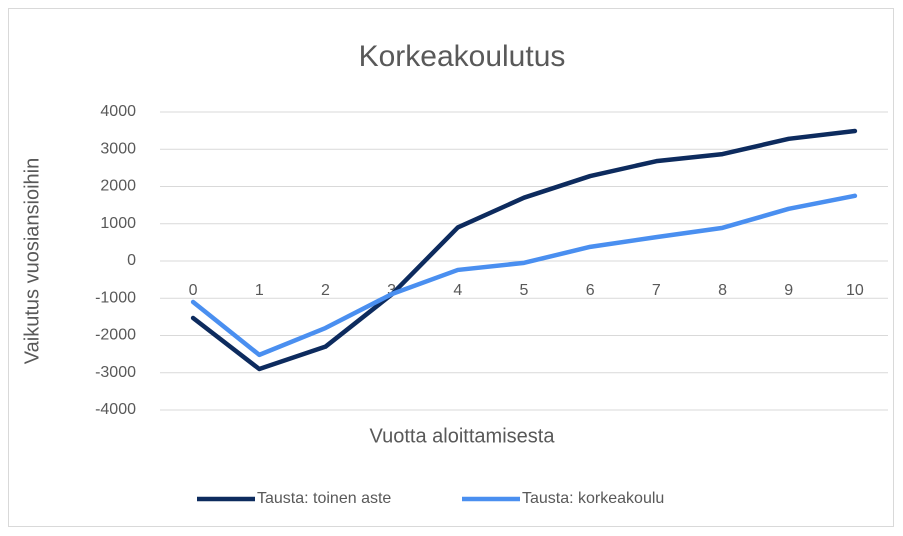 The height and width of the screenshot is (536, 903). Describe the element at coordinates (118, 223) in the screenshot. I see `y-tick-label: 1000` at that location.